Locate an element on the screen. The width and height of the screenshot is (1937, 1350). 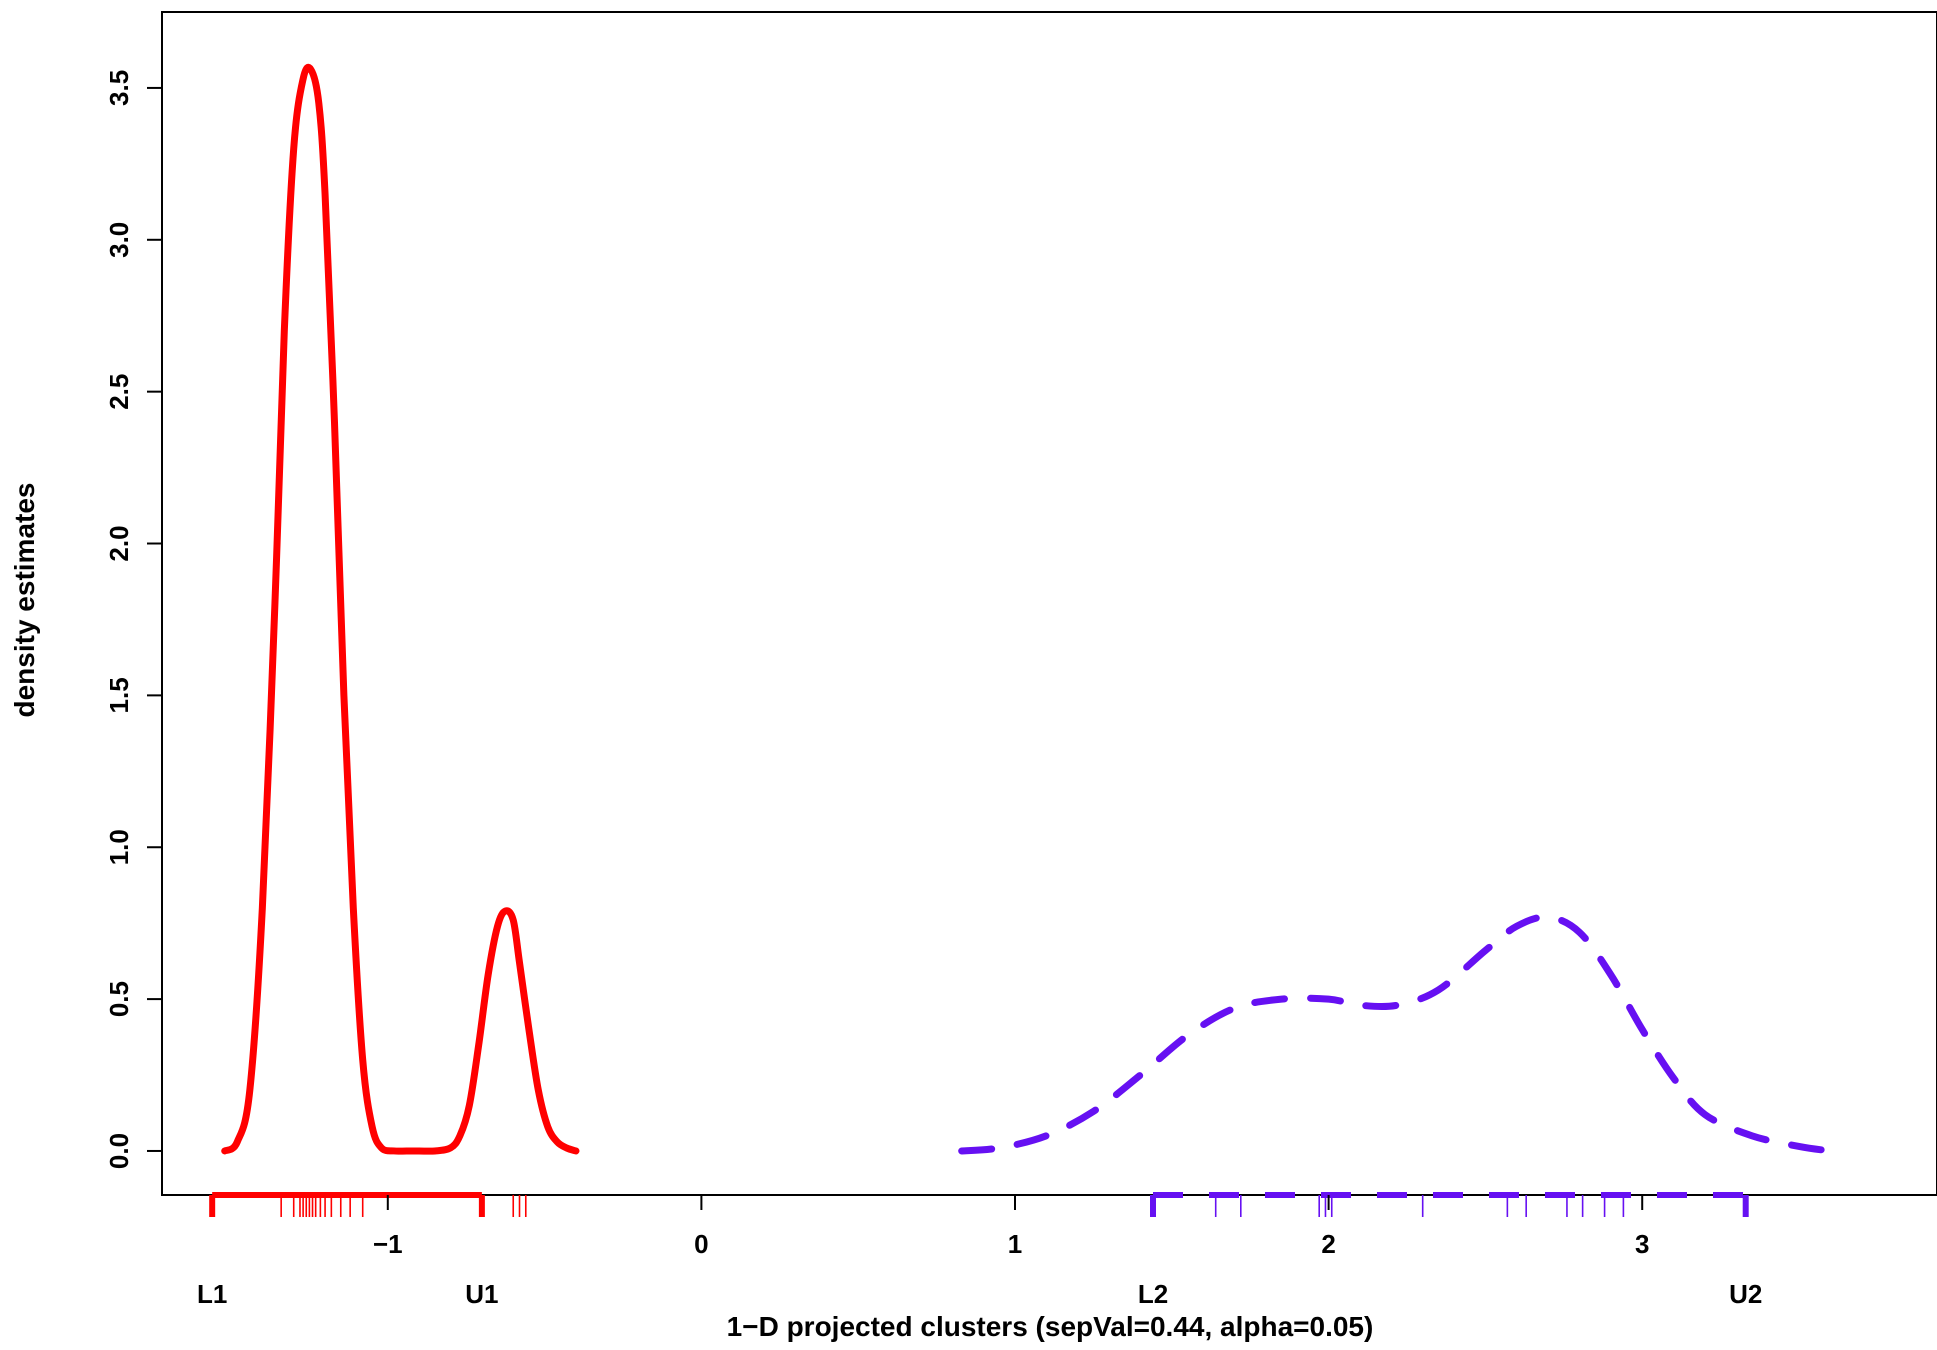
y-axis-title: density estimates is located at coordinates (24, 600).